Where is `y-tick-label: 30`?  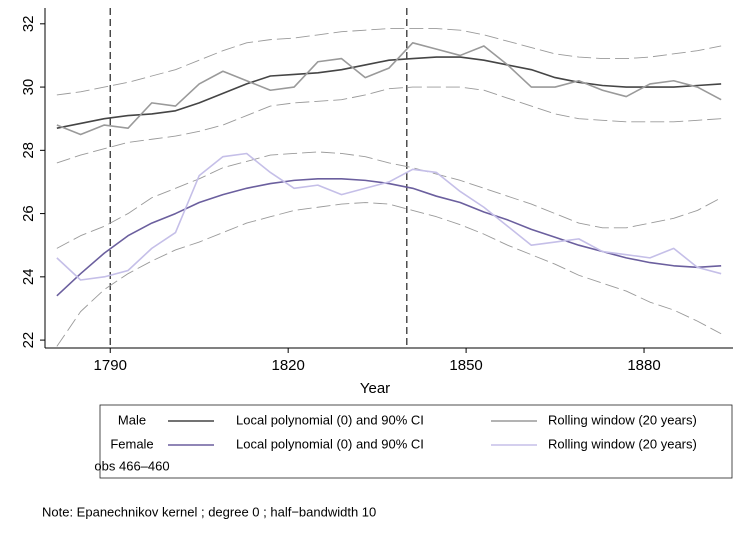 y-tick-label: 30 is located at coordinates (28, 87).